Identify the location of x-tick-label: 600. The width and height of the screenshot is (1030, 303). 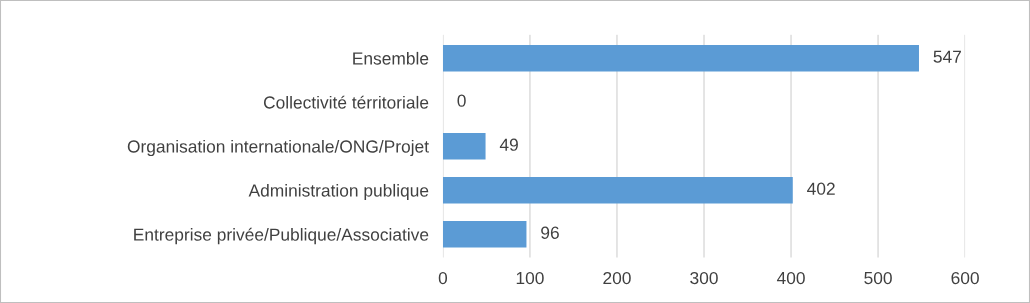
(965, 278).